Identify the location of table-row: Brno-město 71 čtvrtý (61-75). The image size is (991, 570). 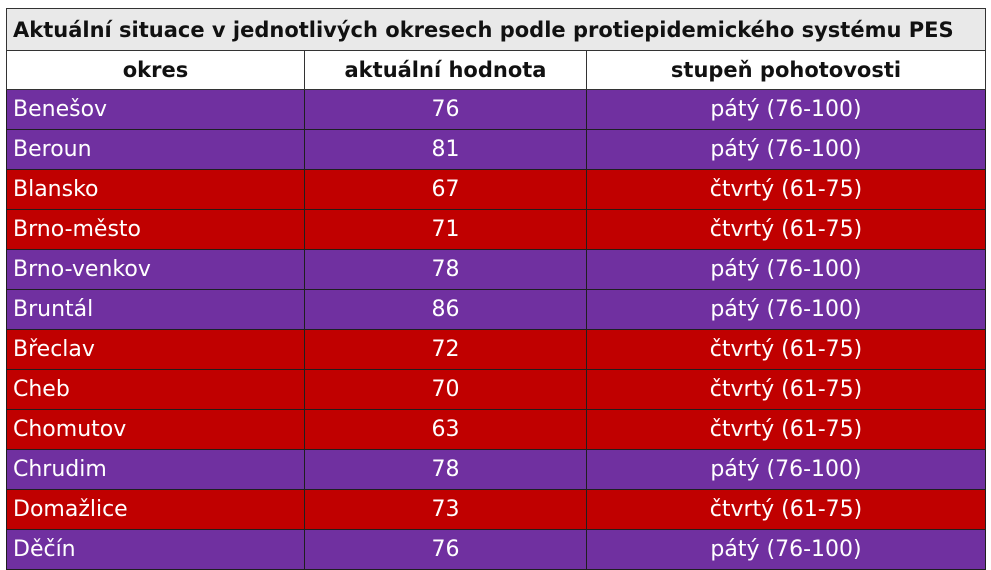
(496, 229).